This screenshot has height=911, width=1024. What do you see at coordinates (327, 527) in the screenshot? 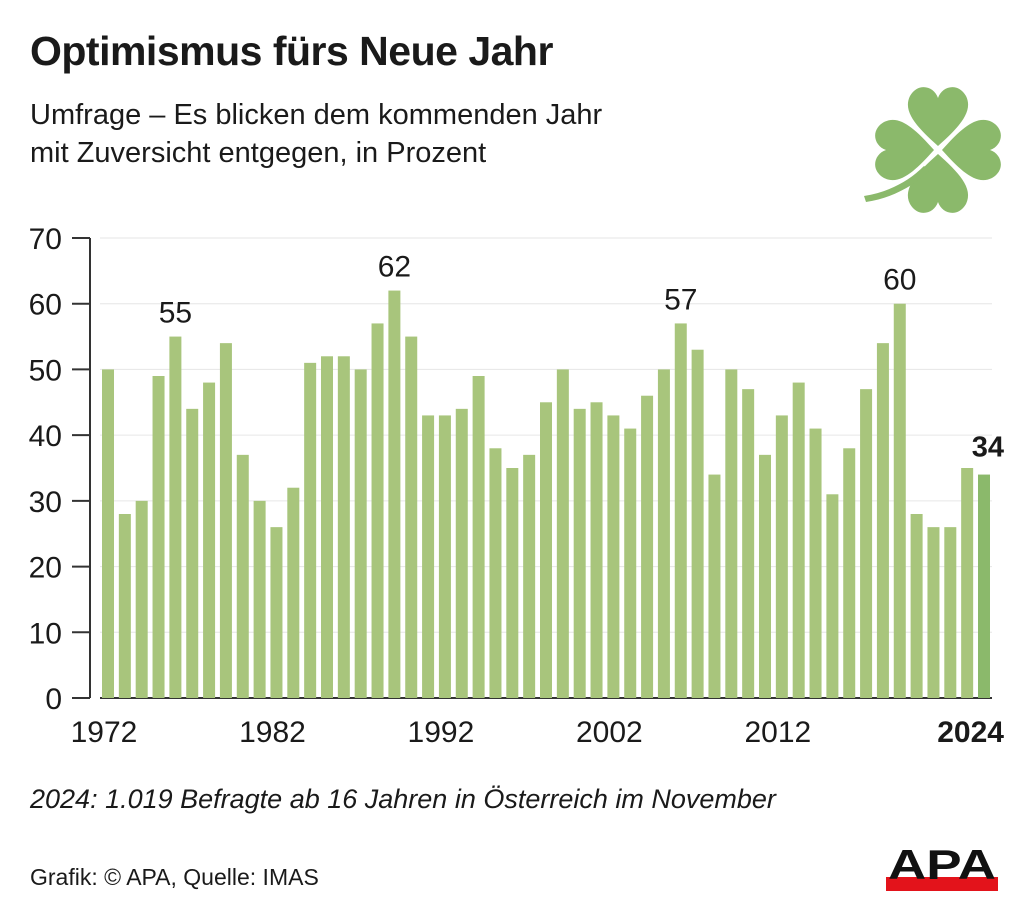
I see `bar-1985` at bounding box center [327, 527].